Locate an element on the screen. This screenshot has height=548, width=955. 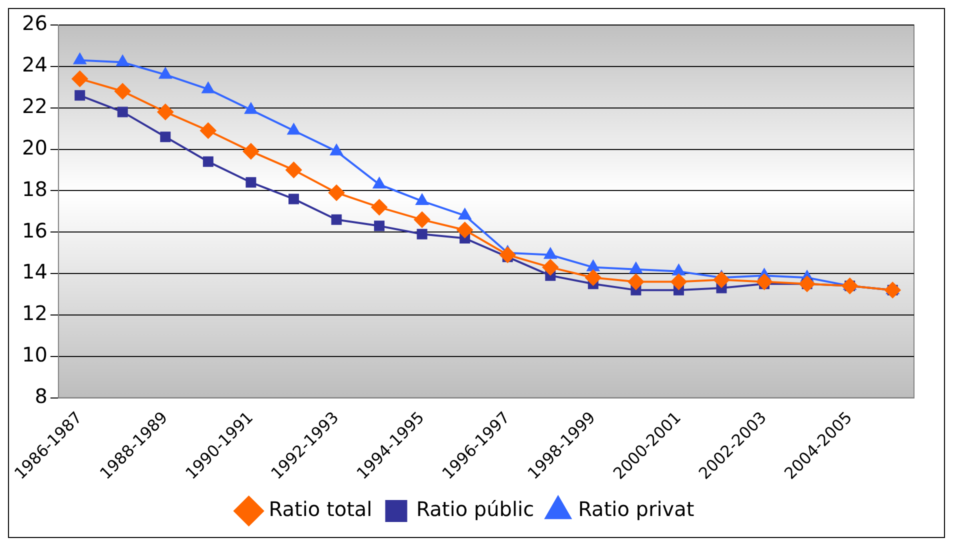
y-tick-label: 18 is located at coordinates (35, 188).